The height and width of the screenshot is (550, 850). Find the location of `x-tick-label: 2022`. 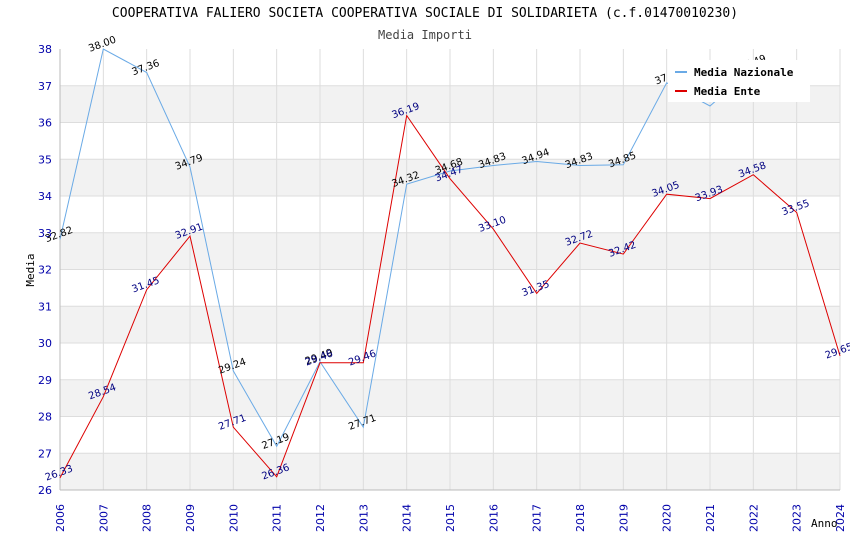

x-tick-label: 2022 is located at coordinates (753, 518).